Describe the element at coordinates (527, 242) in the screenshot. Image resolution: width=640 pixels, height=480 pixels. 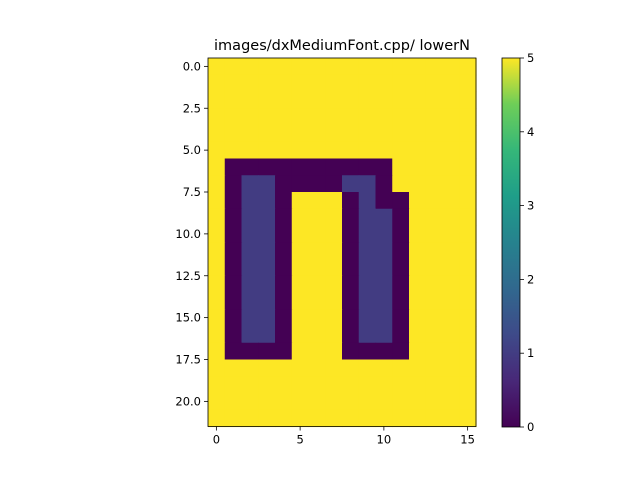
I see `colorbar-ticks: 0 1 2 3 4 5` at that location.